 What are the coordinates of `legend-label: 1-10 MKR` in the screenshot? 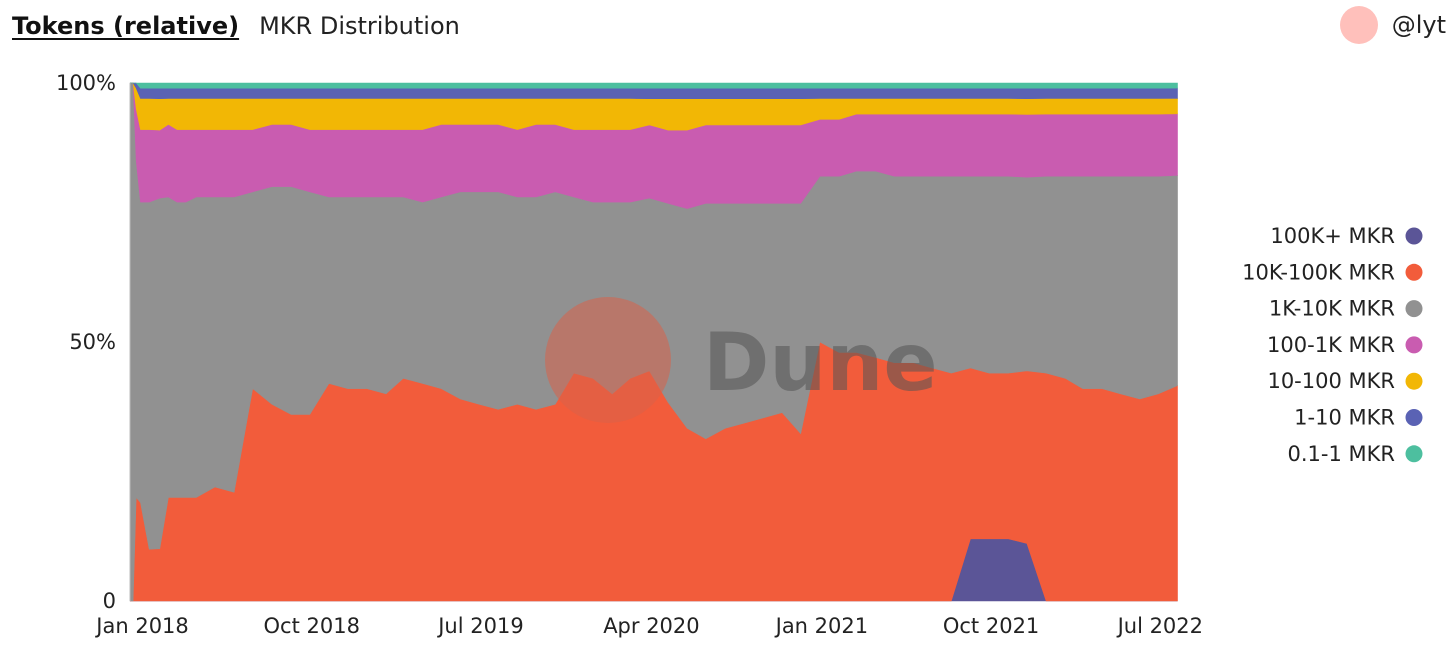 It's located at (1344, 418).